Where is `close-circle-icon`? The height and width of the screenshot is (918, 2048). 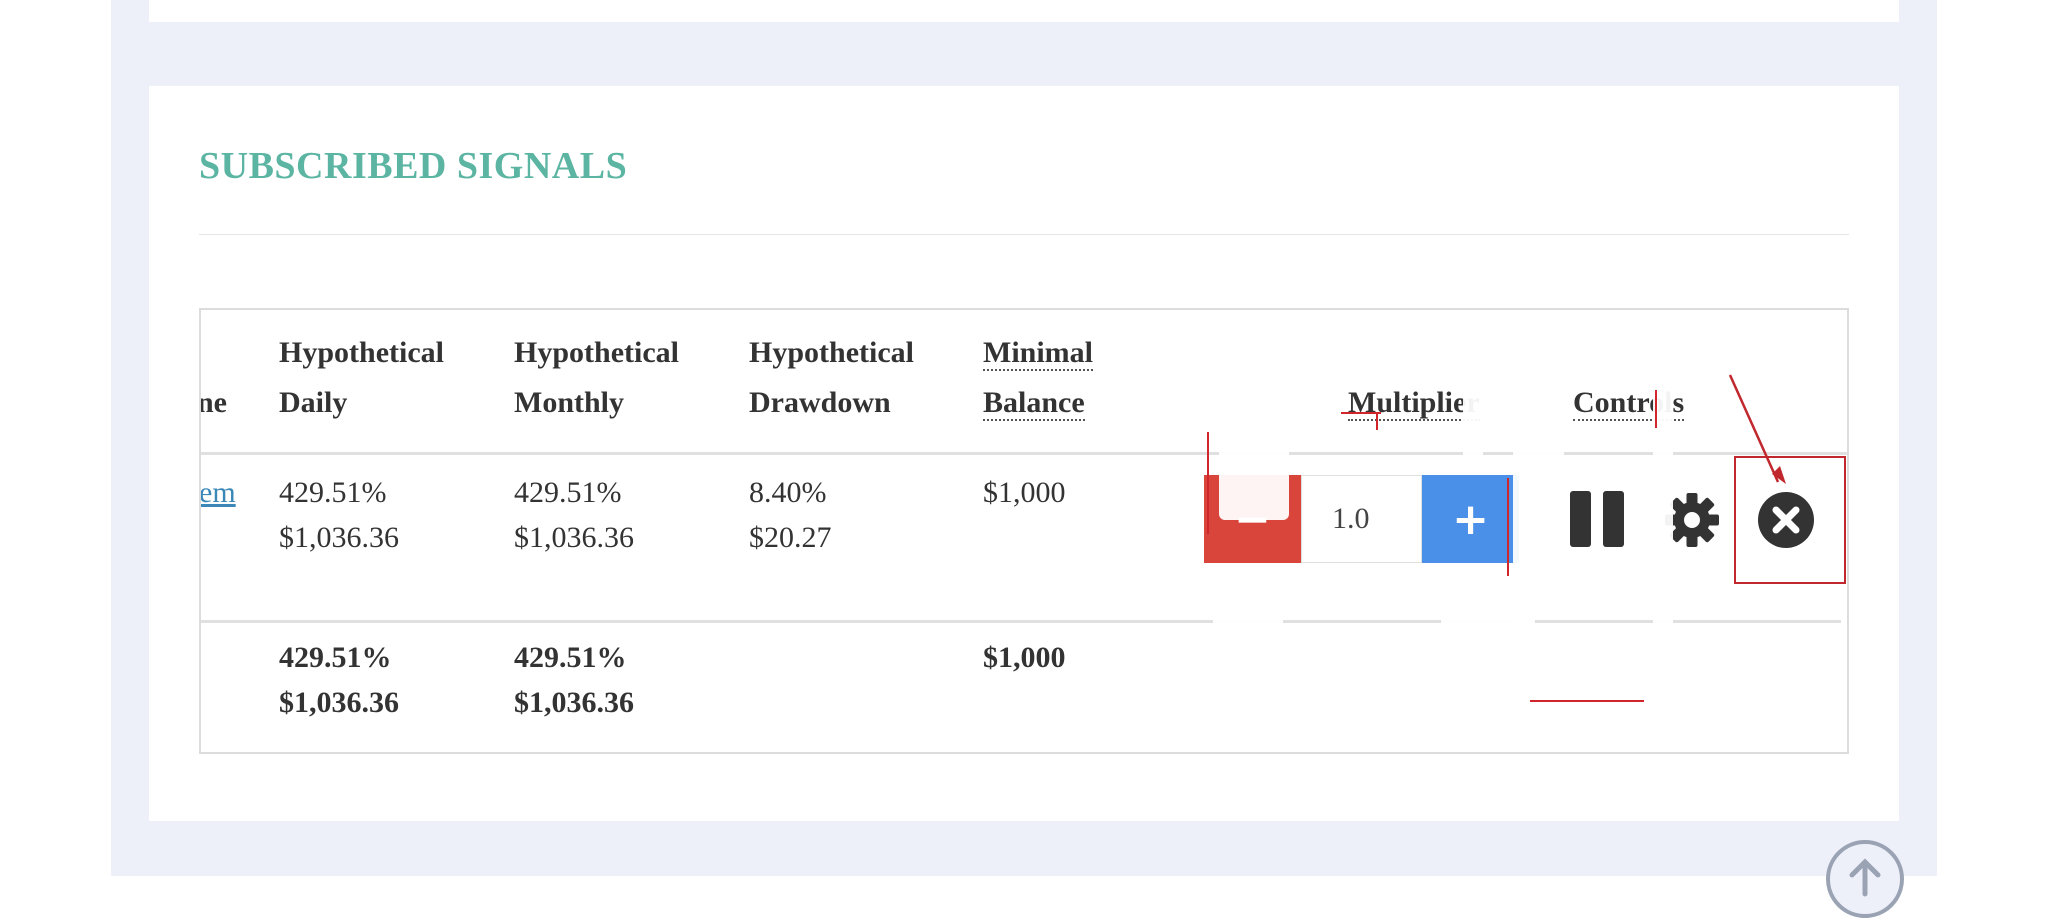 close-circle-icon is located at coordinates (1786, 520).